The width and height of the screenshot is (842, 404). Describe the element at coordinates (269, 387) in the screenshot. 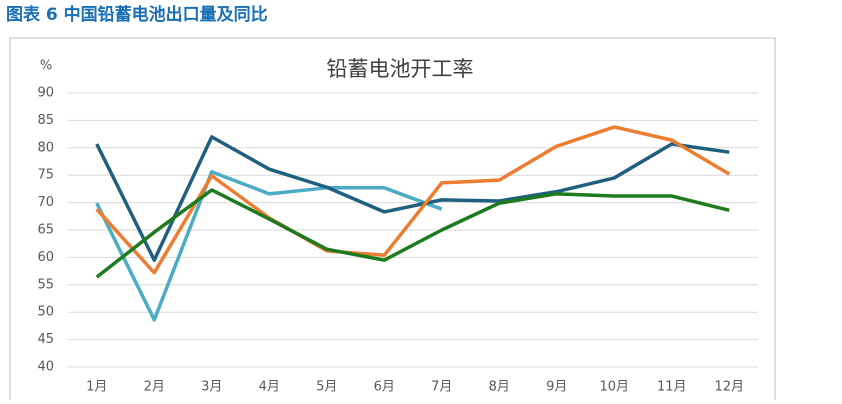

I see `x-tick-label: 4月` at that location.